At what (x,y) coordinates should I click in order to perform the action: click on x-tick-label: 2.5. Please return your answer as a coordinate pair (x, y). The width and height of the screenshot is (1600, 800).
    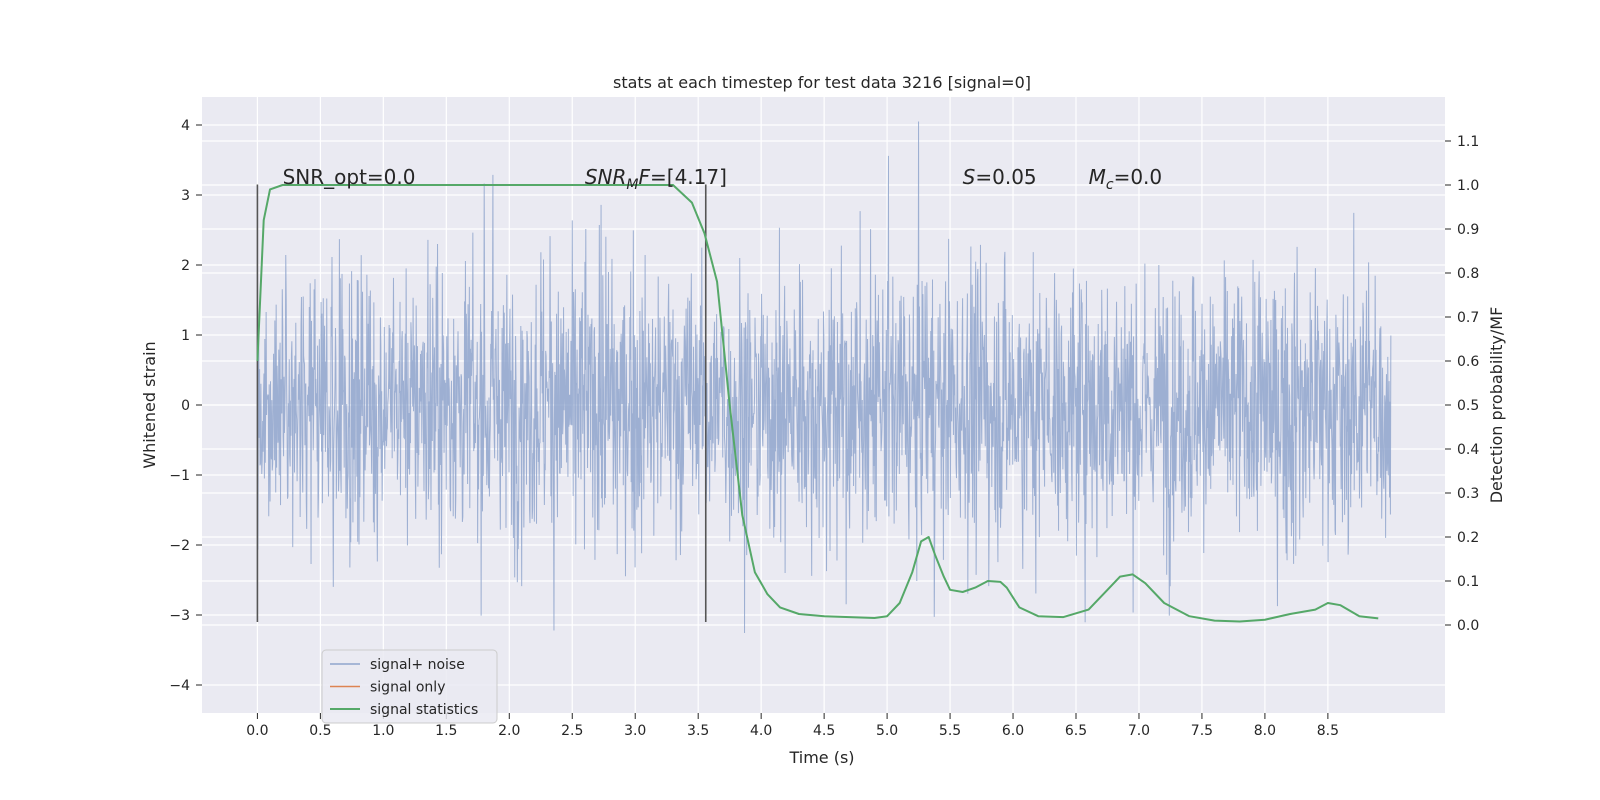
    Looking at the image, I should click on (572, 731).